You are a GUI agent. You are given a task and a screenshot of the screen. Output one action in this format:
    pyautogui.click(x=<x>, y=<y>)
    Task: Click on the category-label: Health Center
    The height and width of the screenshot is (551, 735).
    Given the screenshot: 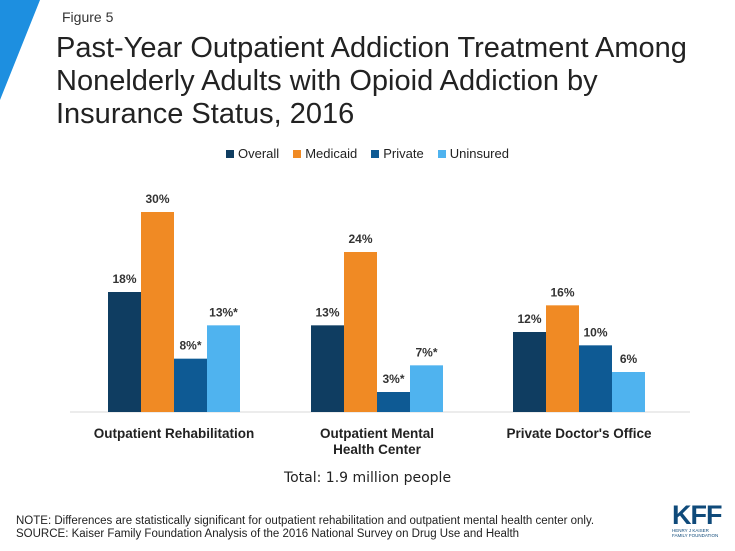 What is the action you would take?
    pyautogui.click(x=377, y=449)
    